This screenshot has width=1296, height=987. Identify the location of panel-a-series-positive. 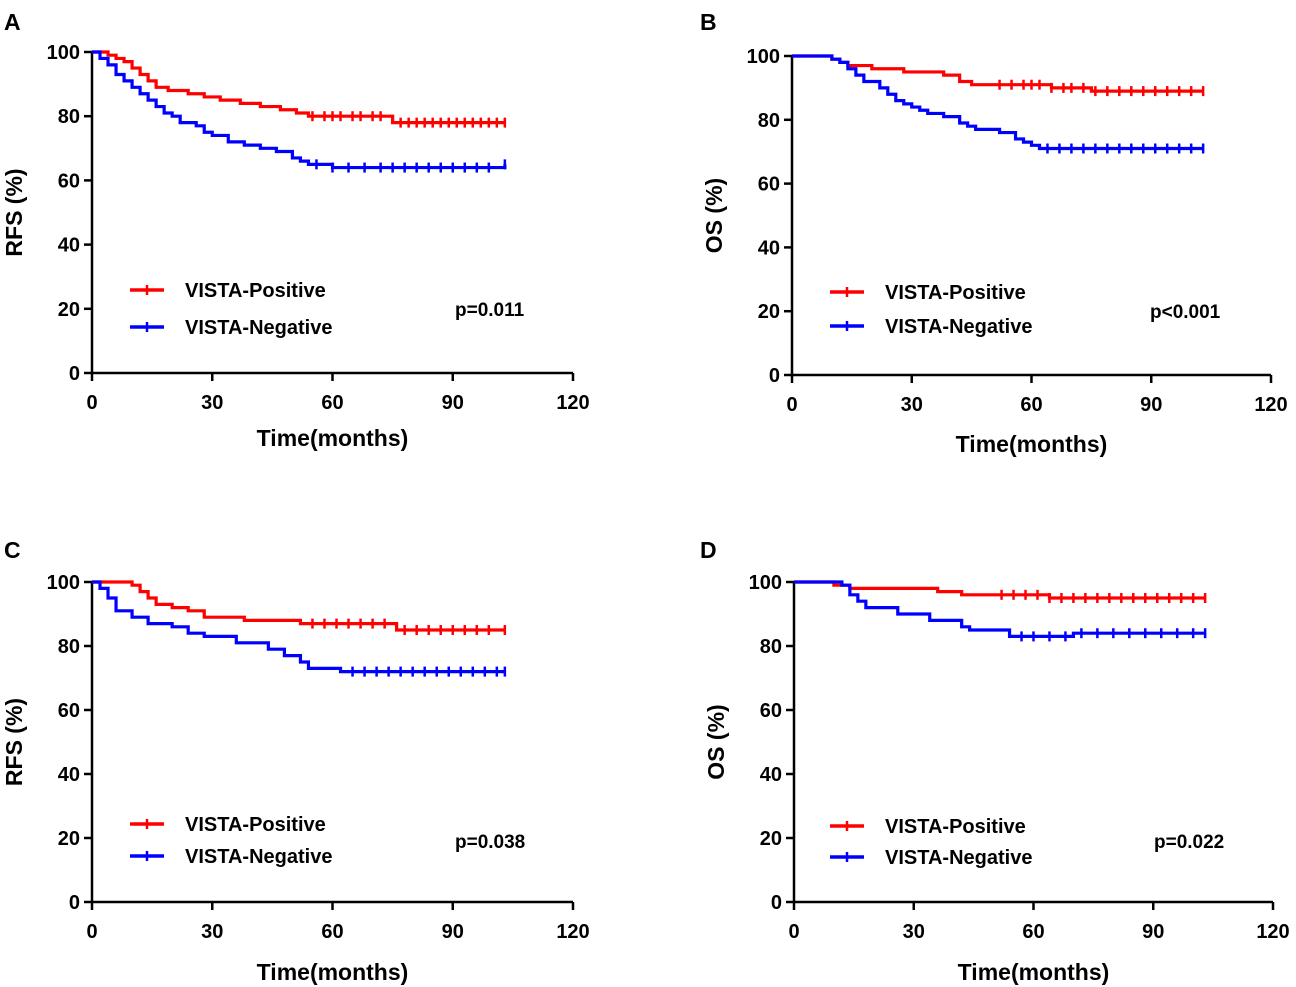
(299, 89).